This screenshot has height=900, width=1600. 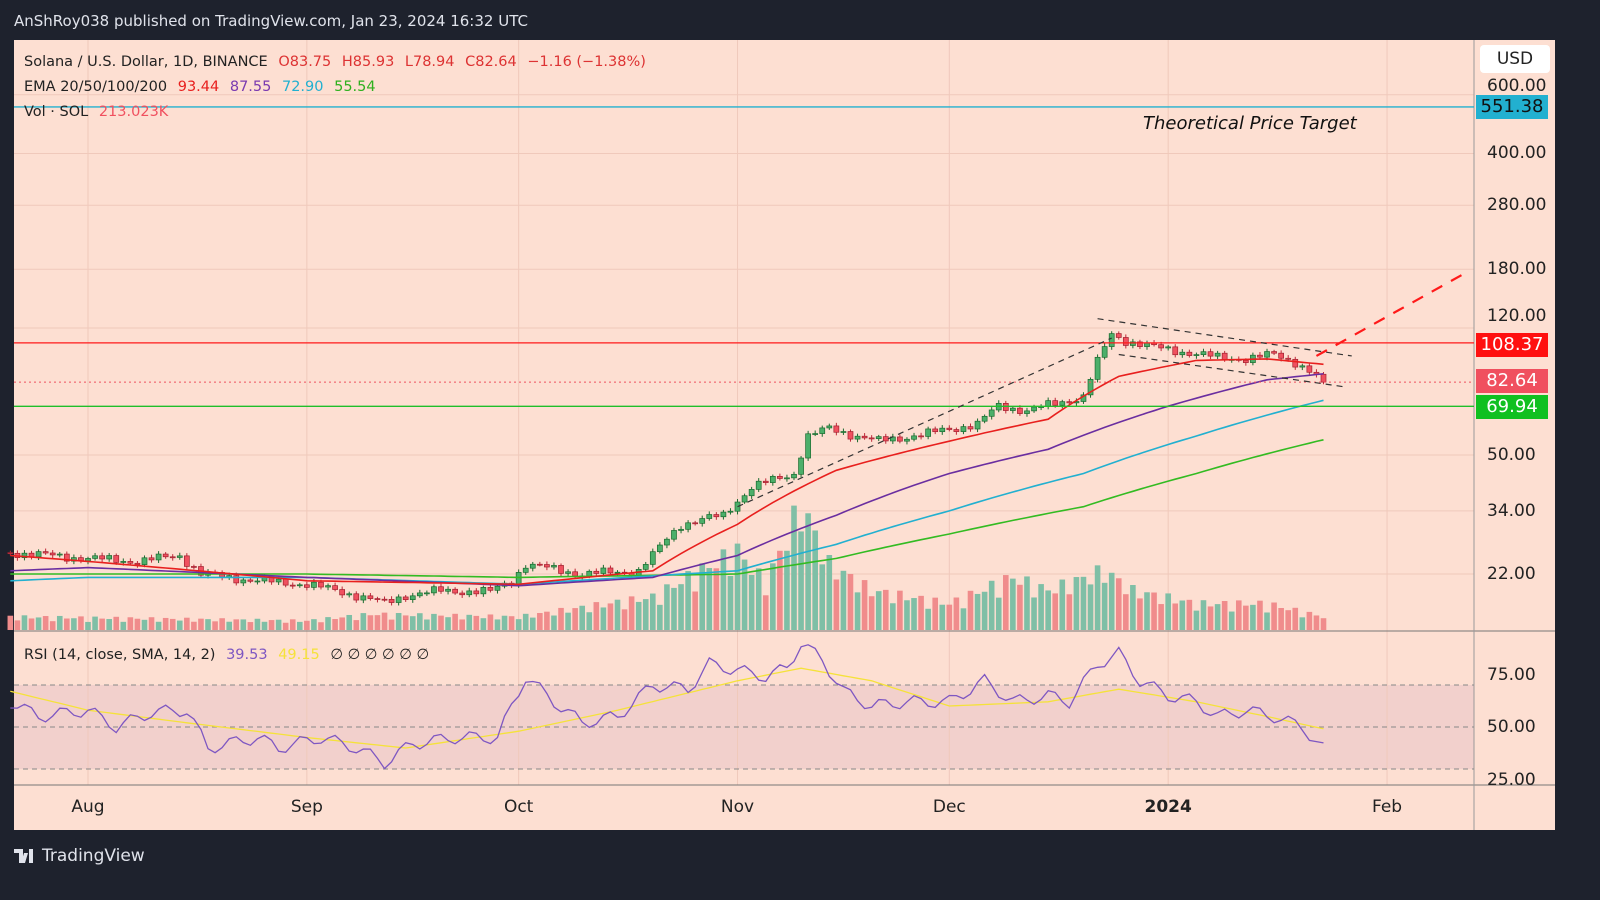 What do you see at coordinates (1512, 344) in the screenshot?
I see `price-level-tag: 108.37` at bounding box center [1512, 344].